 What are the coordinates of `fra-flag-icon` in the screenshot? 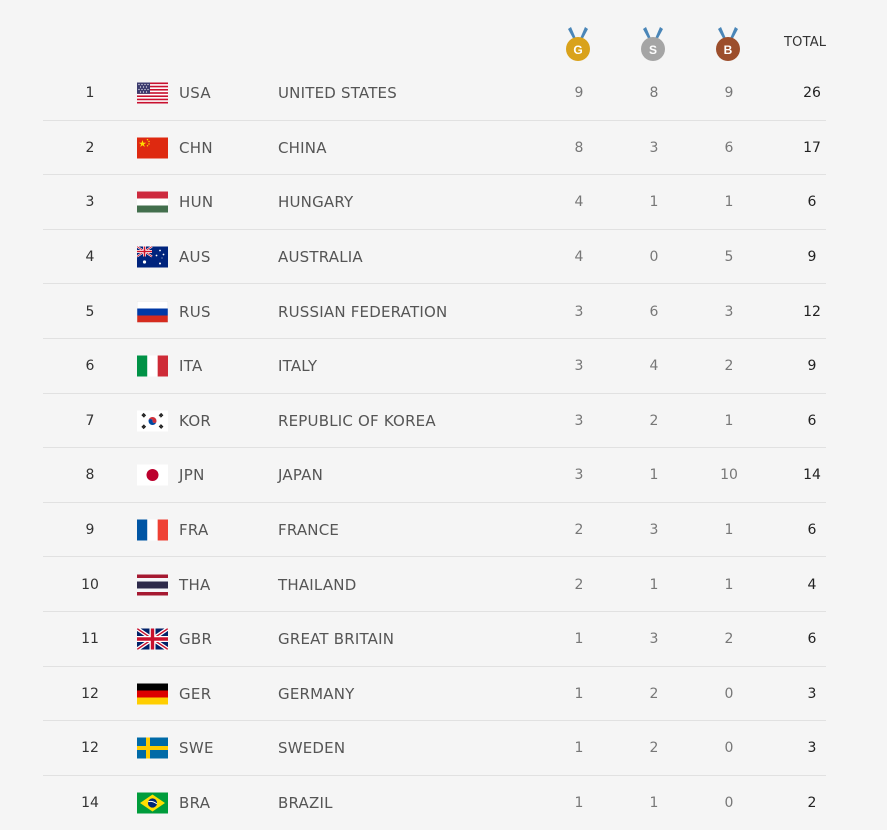 It's located at (152, 530).